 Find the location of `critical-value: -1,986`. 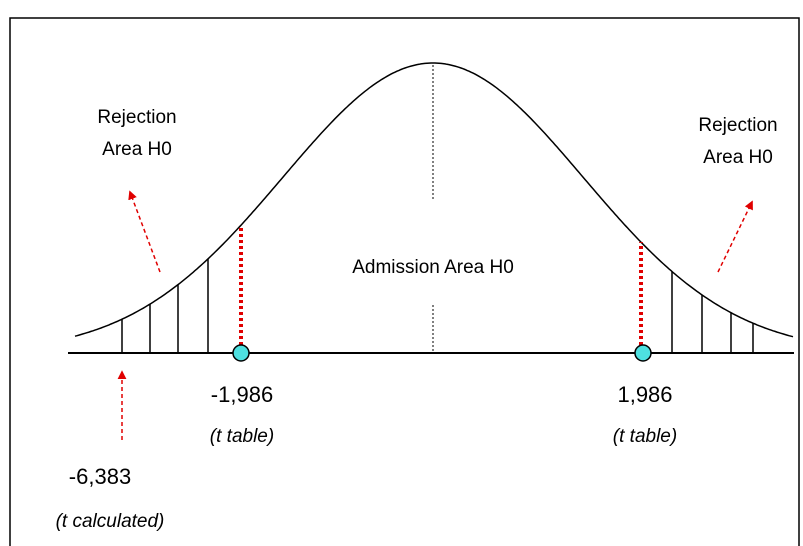

critical-value: -1,986 is located at coordinates (242, 394).